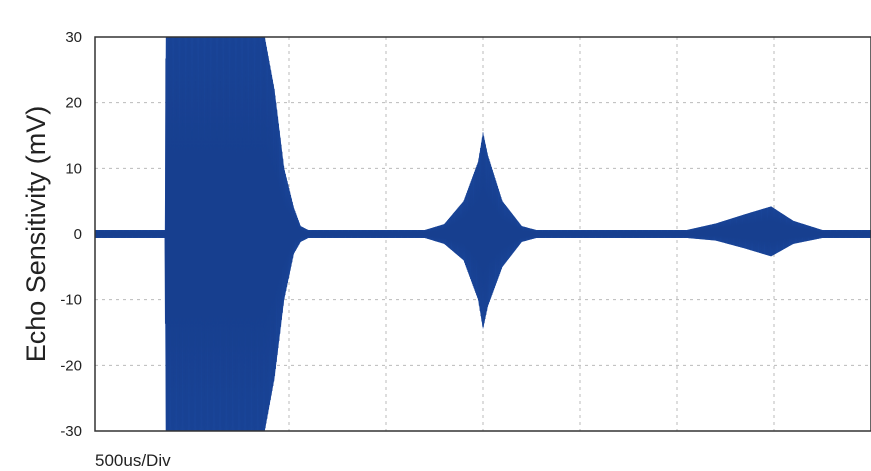 This screenshot has width=871, height=471. Describe the element at coordinates (71, 300) in the screenshot. I see `y-tick-label: -10` at that location.